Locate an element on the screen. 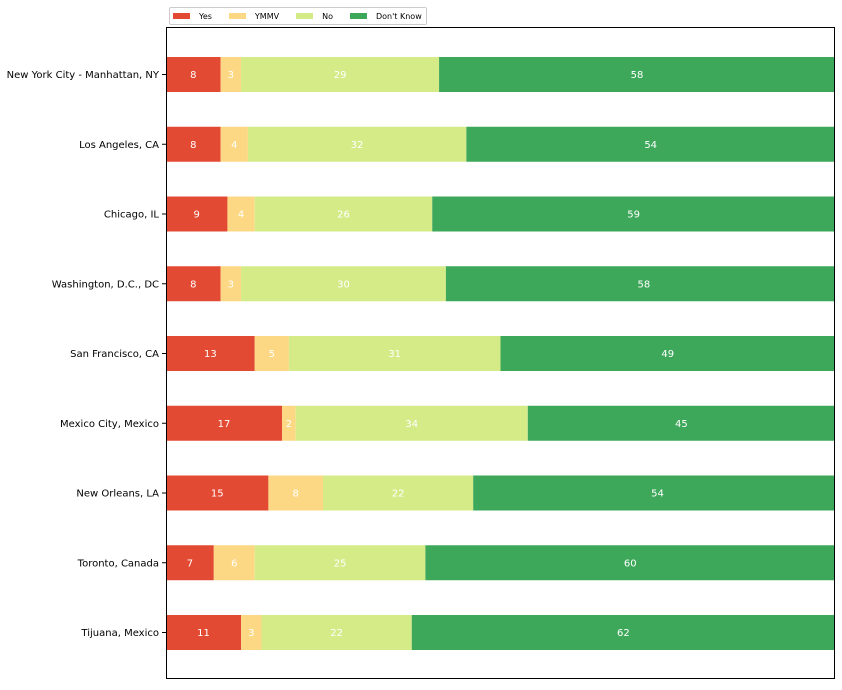 The image size is (842, 690). bar-don-t-know-new-york-city-manhattan-ny is located at coordinates (637, 74).